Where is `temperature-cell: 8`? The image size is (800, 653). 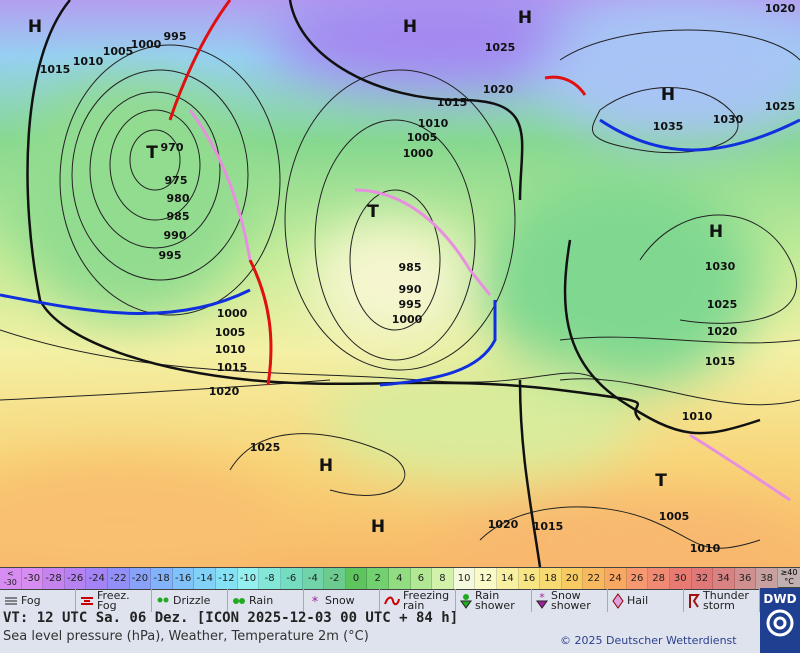
temperature-cell: 8 is located at coordinates (443, 578).